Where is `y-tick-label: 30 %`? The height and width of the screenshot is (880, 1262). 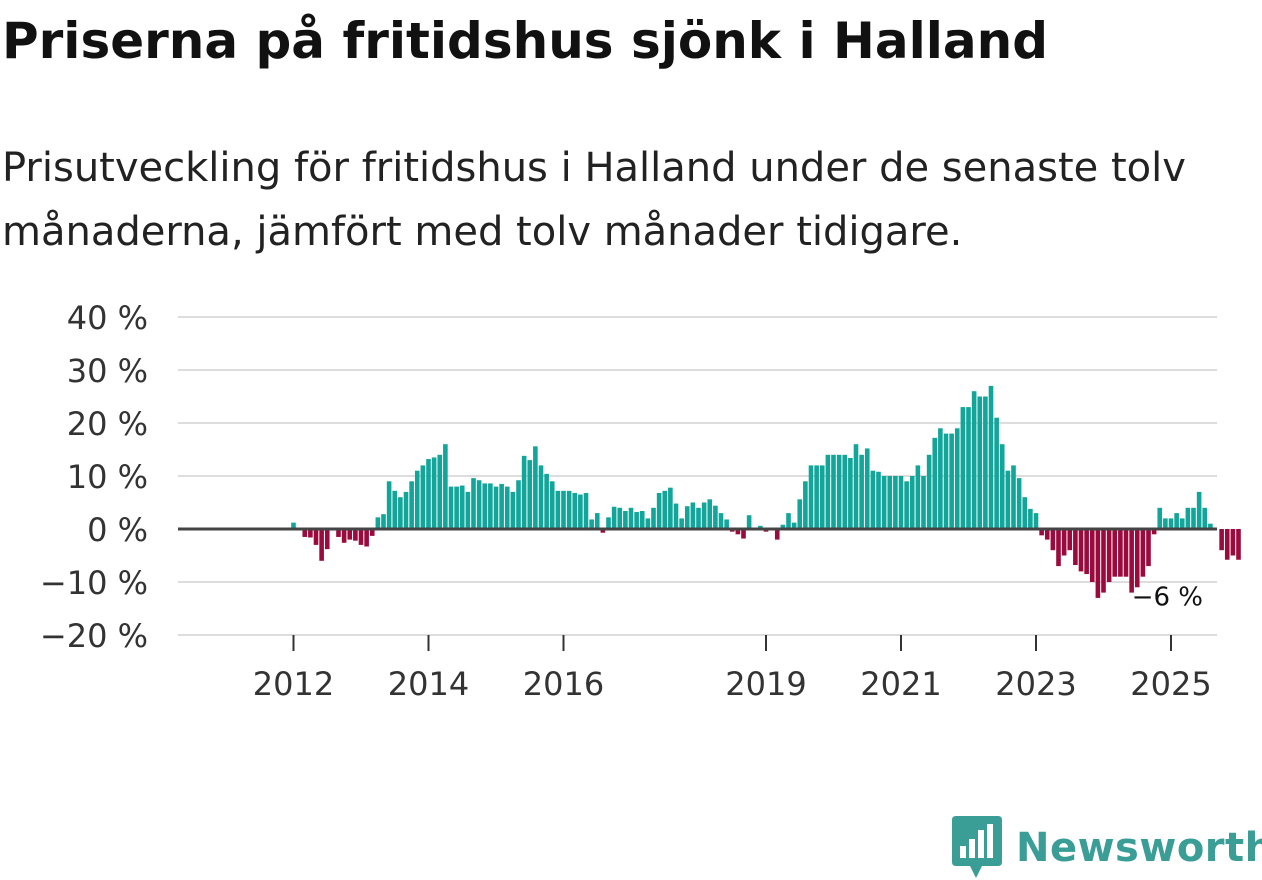 y-tick-label: 30 % is located at coordinates (107, 371).